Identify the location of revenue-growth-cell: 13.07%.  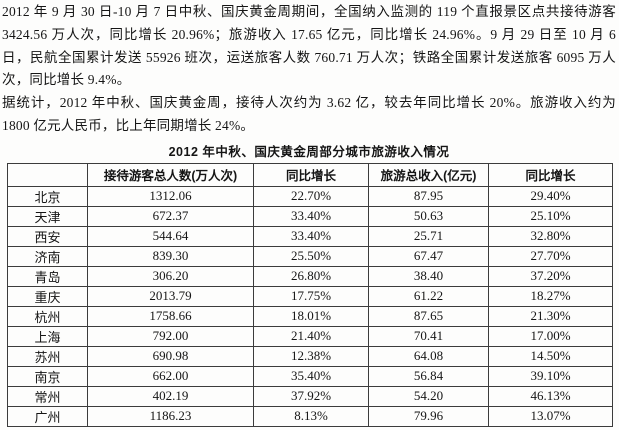
(550, 416).